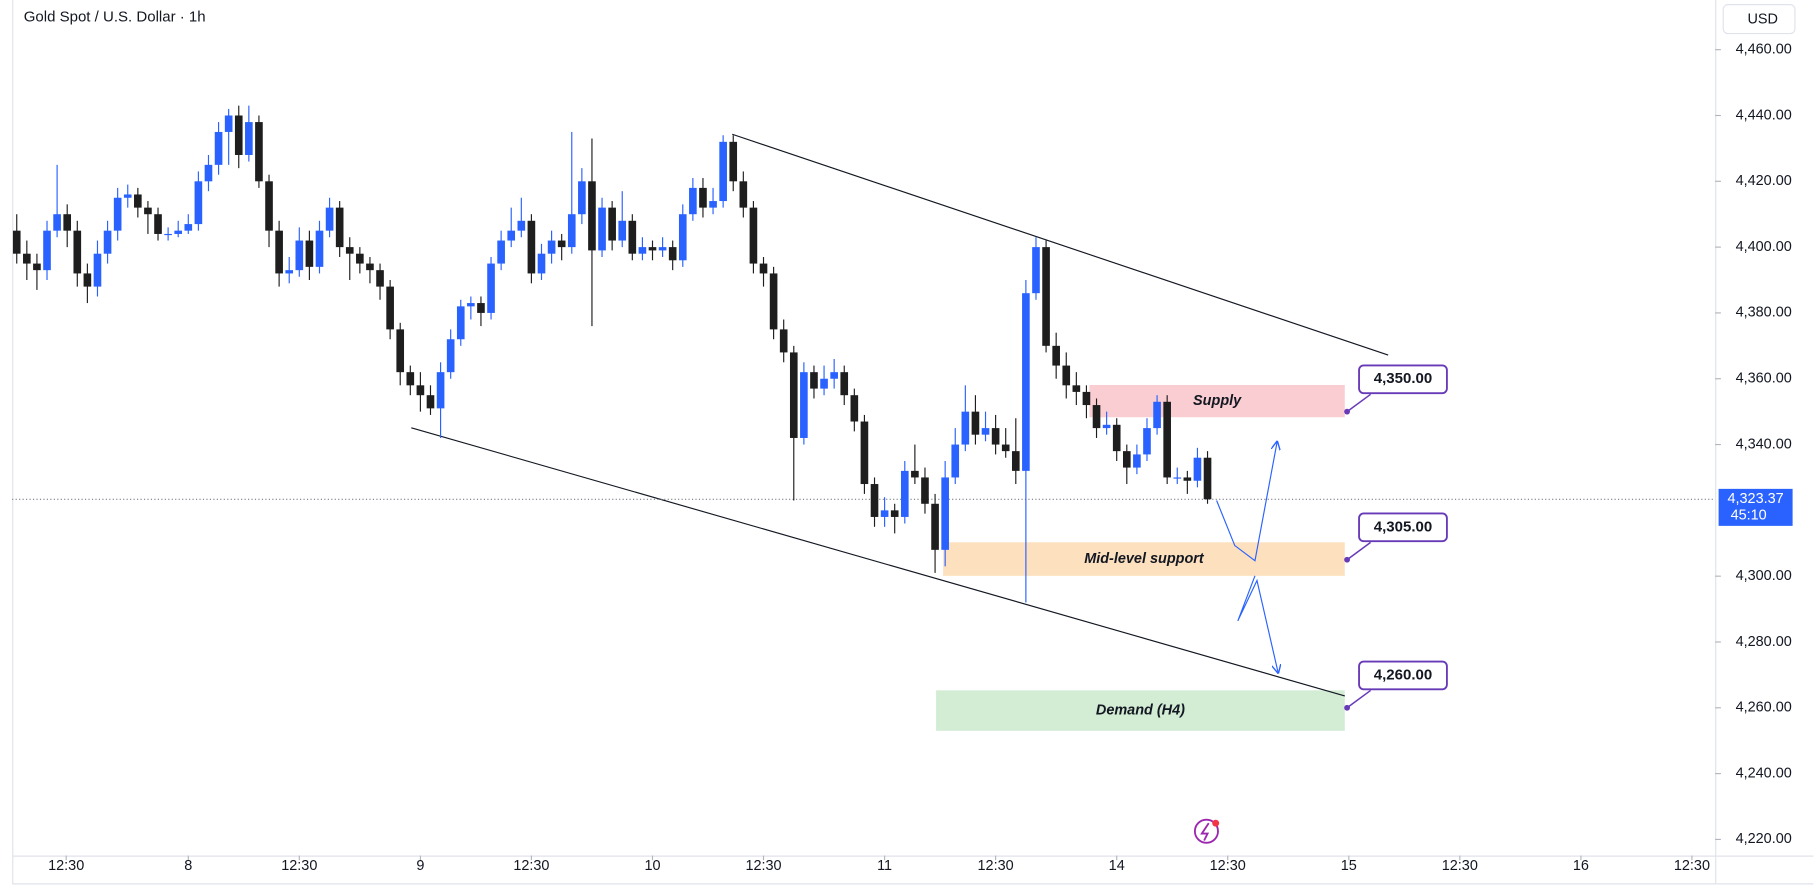  Describe the element at coordinates (188, 866) in the screenshot. I see `x-tick-label: 8` at that location.